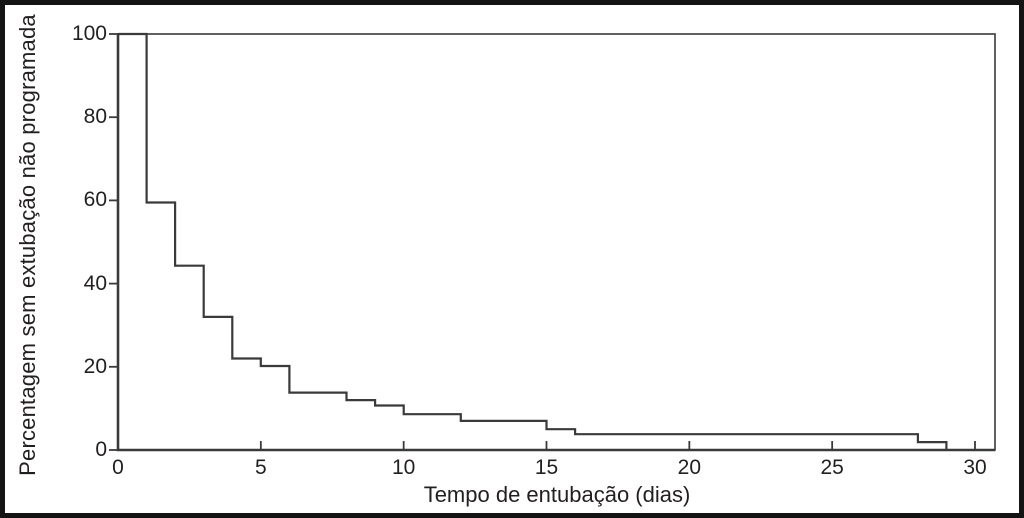 The height and width of the screenshot is (518, 1024). Describe the element at coordinates (101, 449) in the screenshot. I see `y-tick-label-0: 0` at that location.